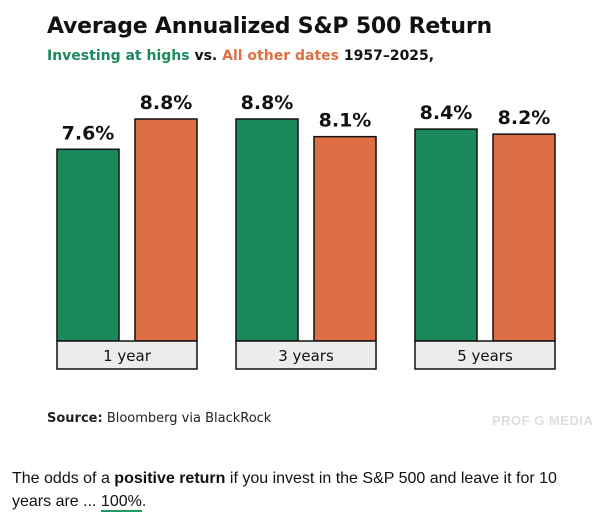 The height and width of the screenshot is (526, 596). Describe the element at coordinates (75, 418) in the screenshot. I see `source-label: Source:` at that location.